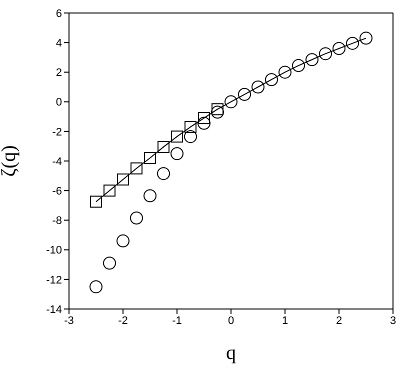  I want to click on y-tick-label: -4, so click(57, 162).